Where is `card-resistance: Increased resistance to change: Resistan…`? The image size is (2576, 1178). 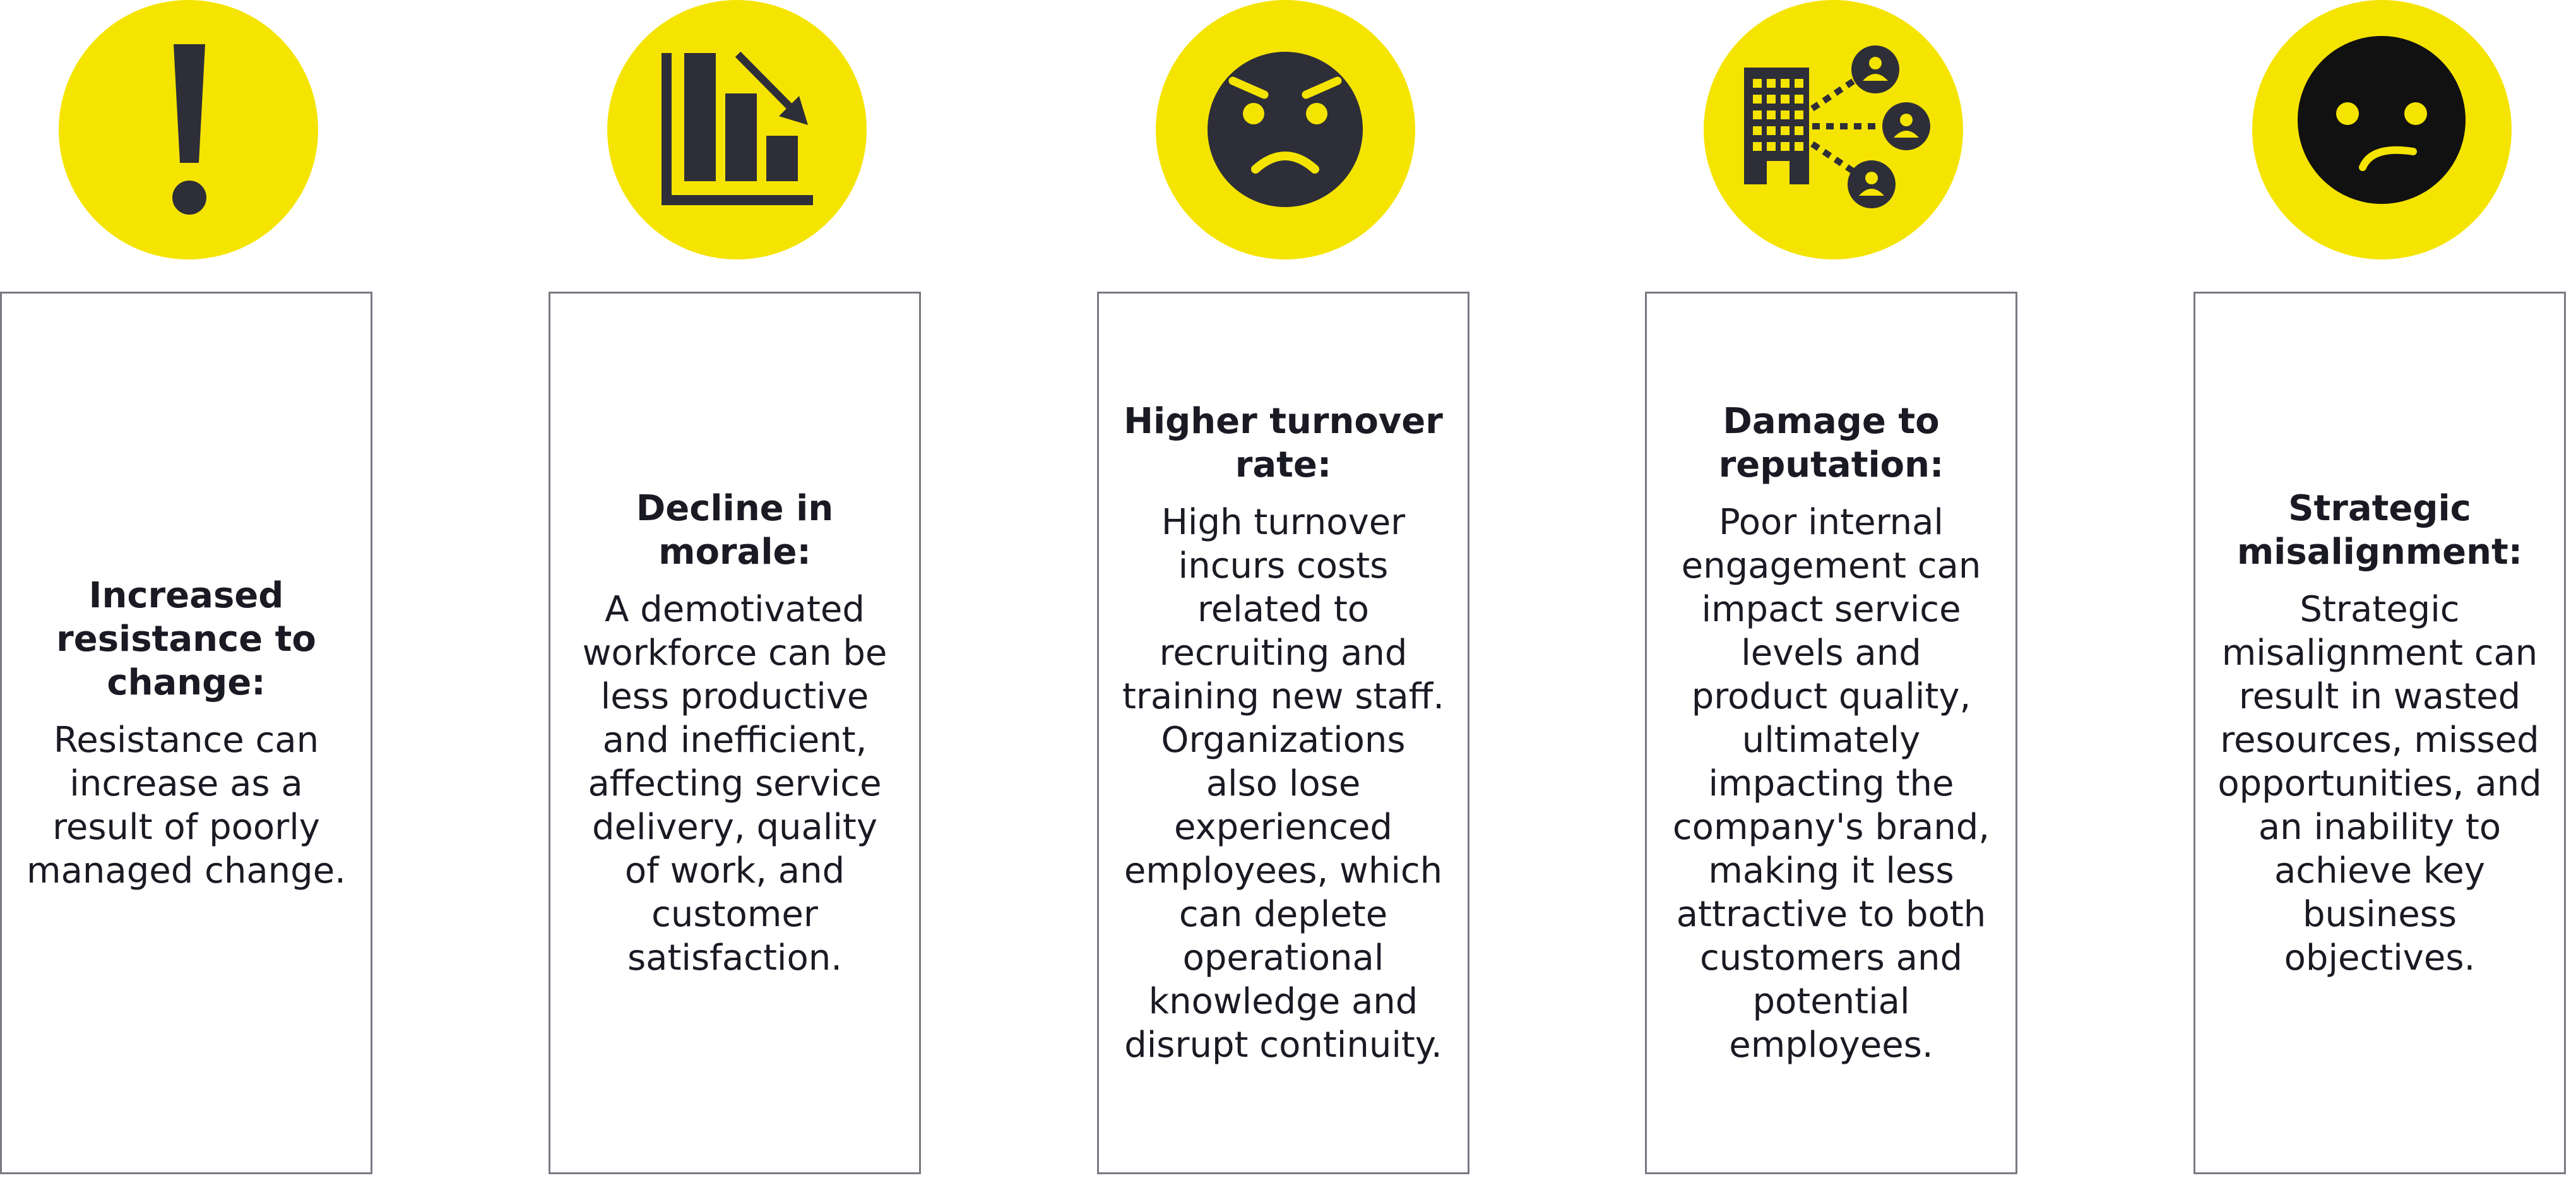 card-resistance: Increased resistance to change: Resistan… is located at coordinates (186, 733).